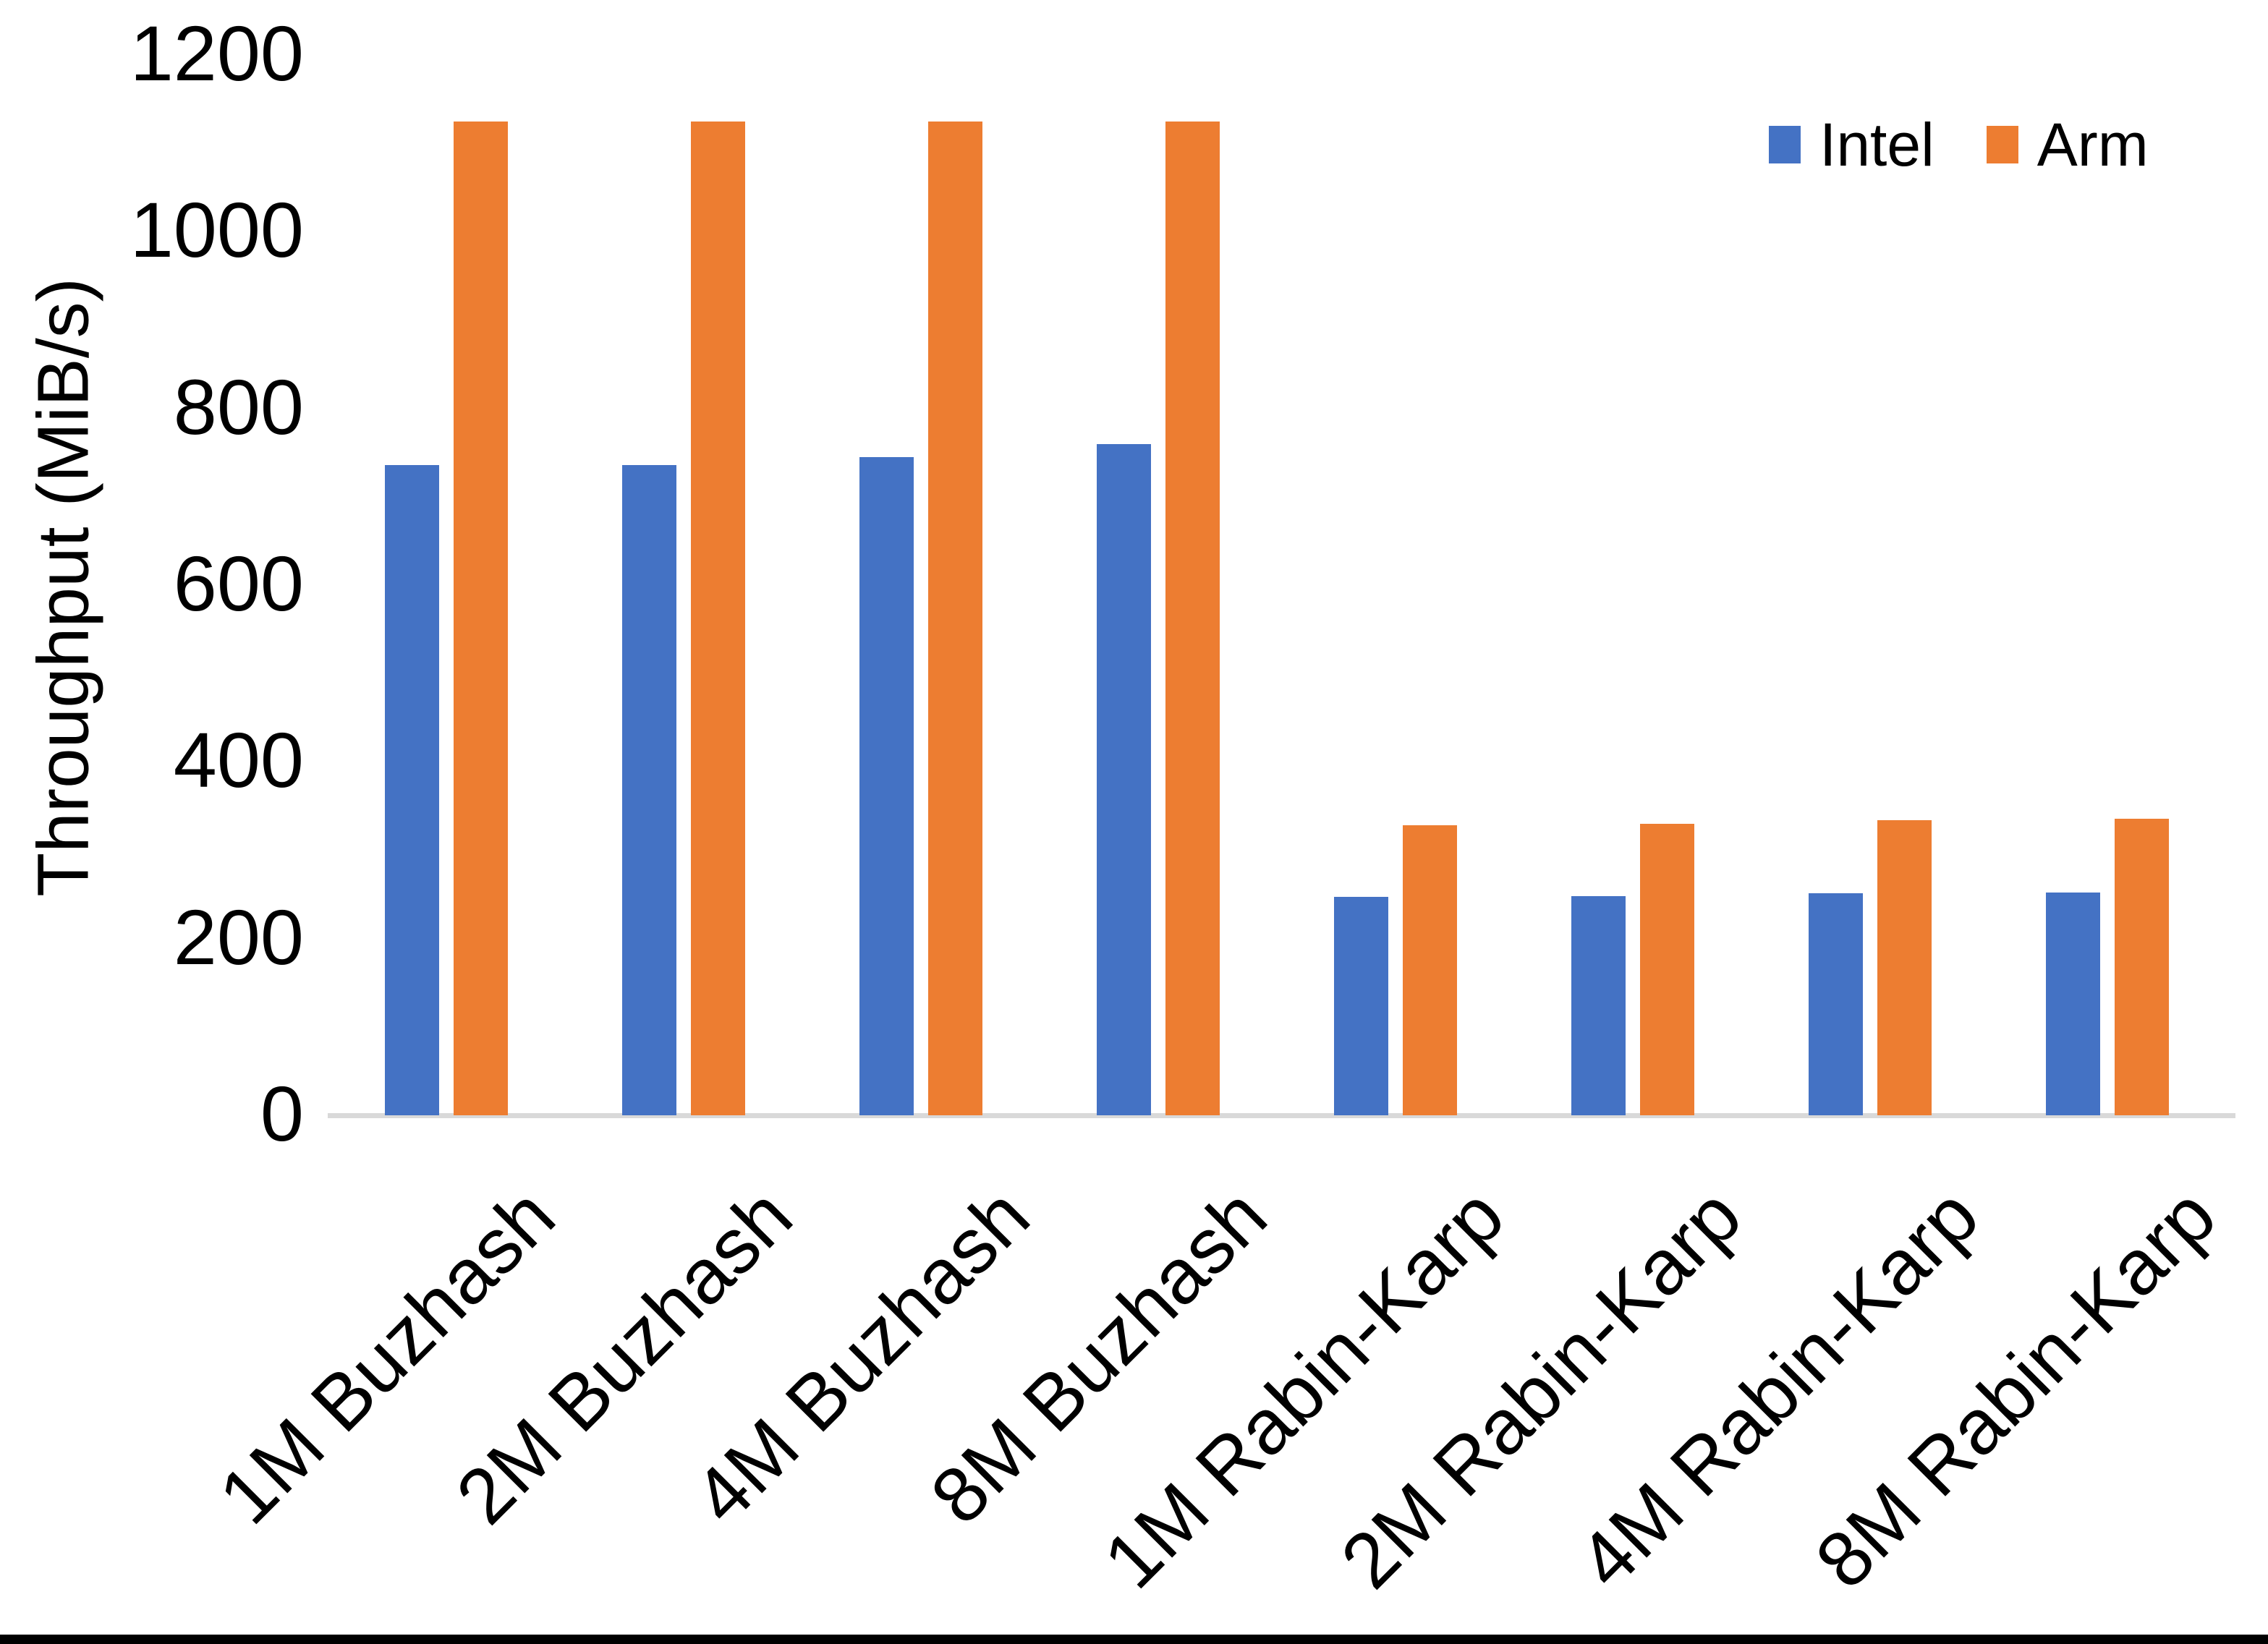  I want to click on y-axis-title: Throughput (MiB/s), so click(63, 587).